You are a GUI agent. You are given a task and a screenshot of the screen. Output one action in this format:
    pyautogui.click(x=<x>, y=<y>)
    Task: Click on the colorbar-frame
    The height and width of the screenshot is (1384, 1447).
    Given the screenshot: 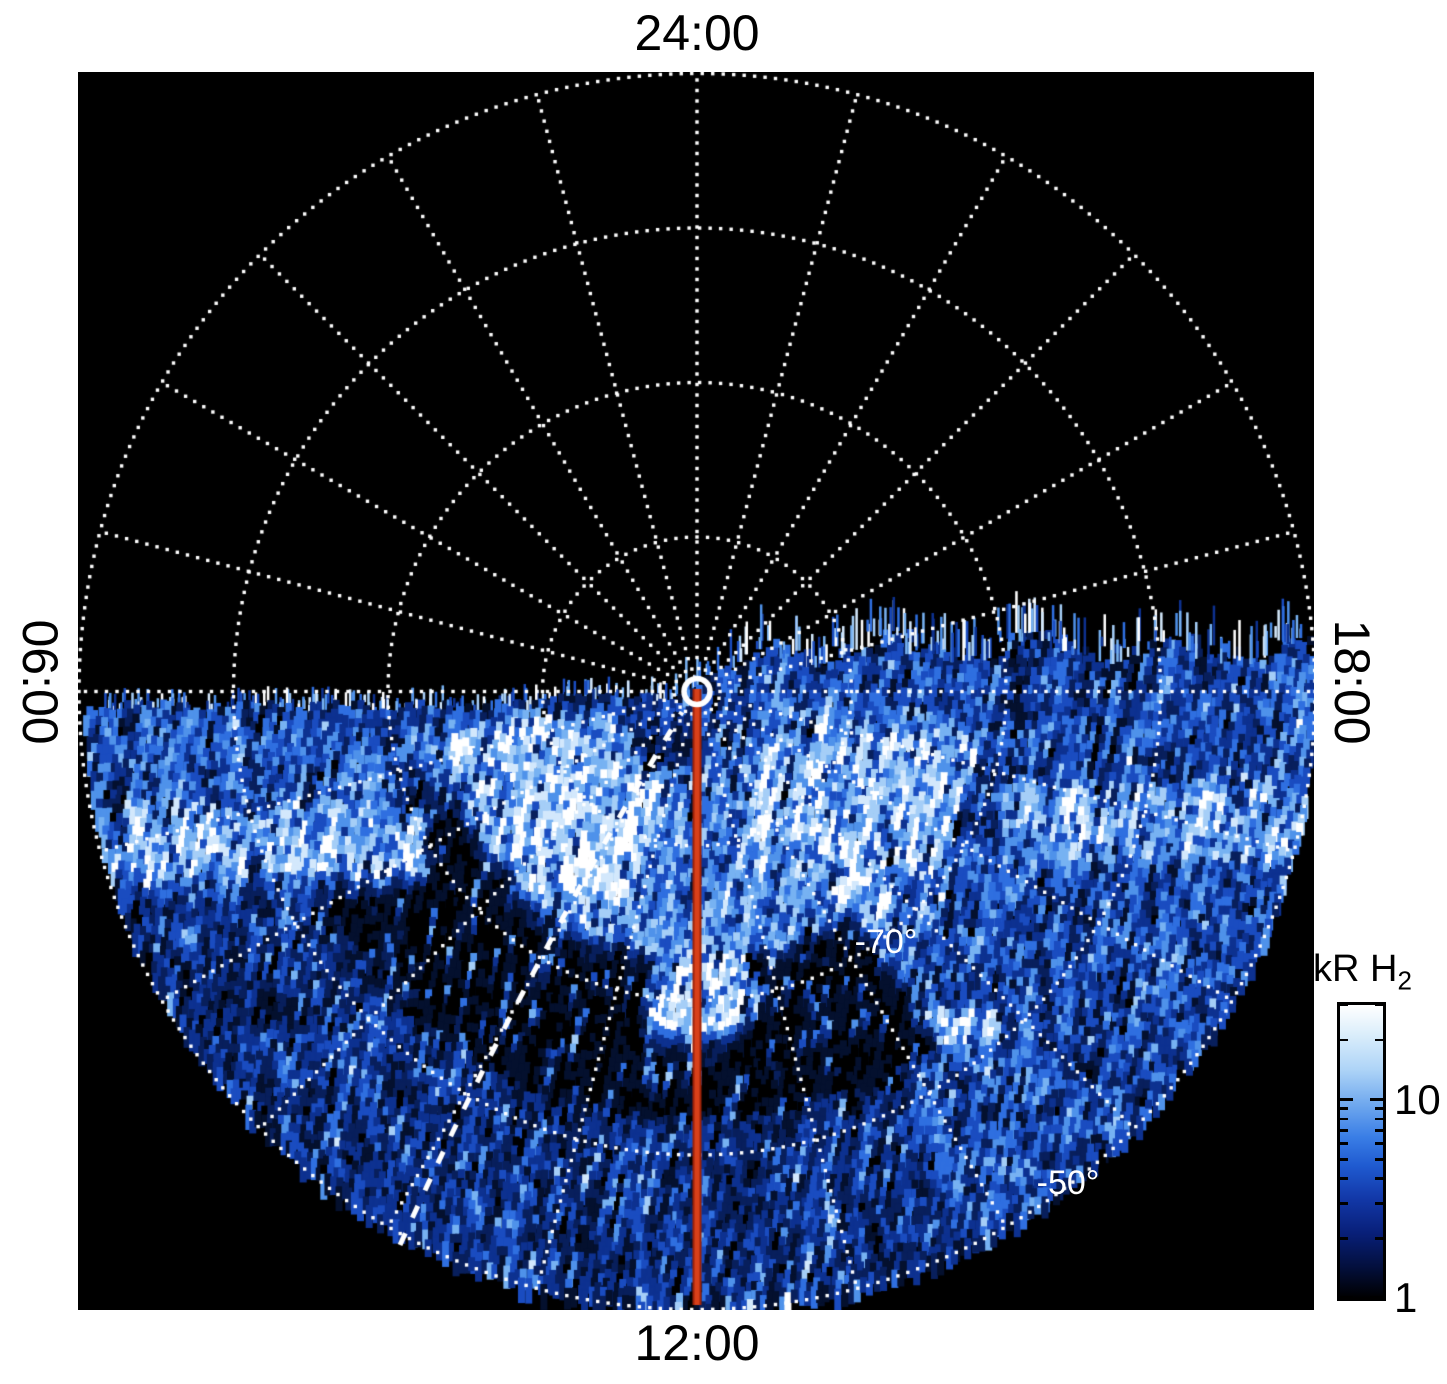 What is the action you would take?
    pyautogui.click(x=1361, y=1151)
    